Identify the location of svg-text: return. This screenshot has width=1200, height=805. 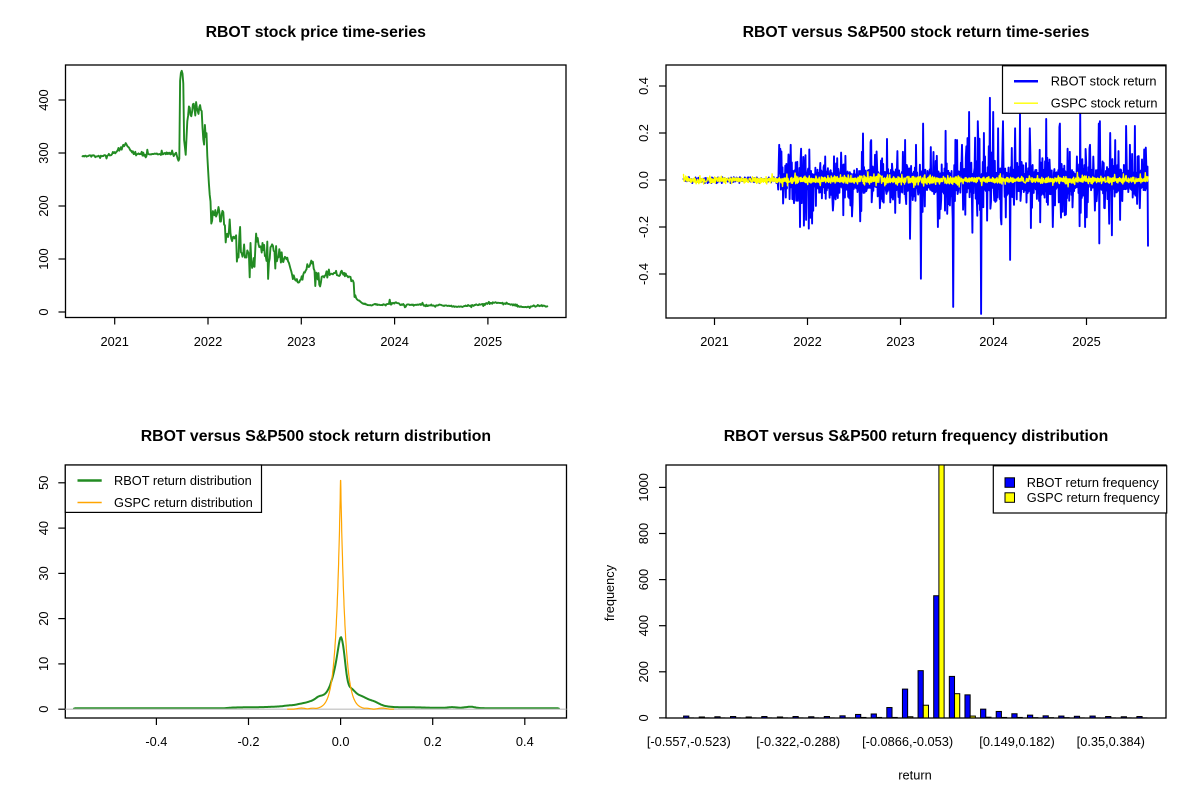
(914, 775).